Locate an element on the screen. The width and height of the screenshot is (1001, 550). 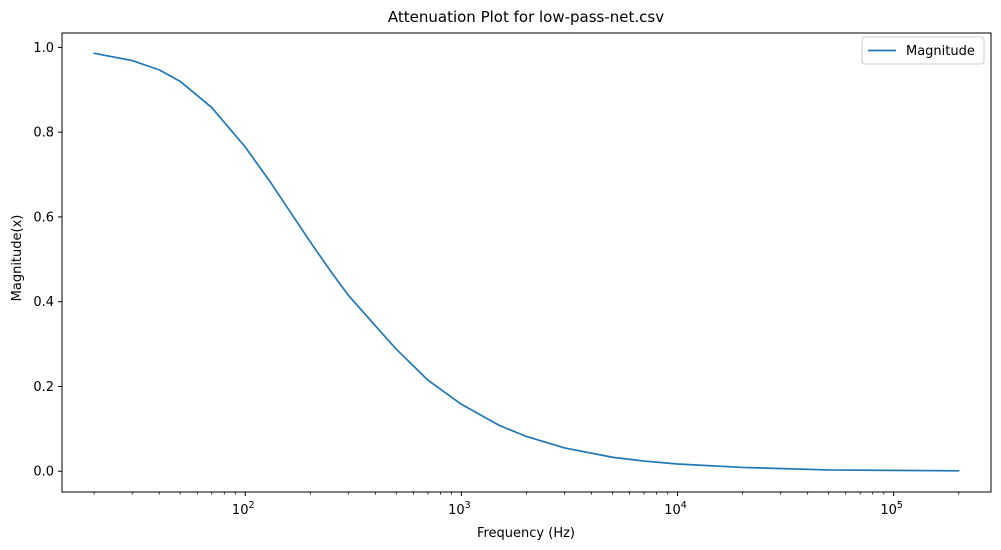
y-tick-label: 0.8 is located at coordinates (43, 133).